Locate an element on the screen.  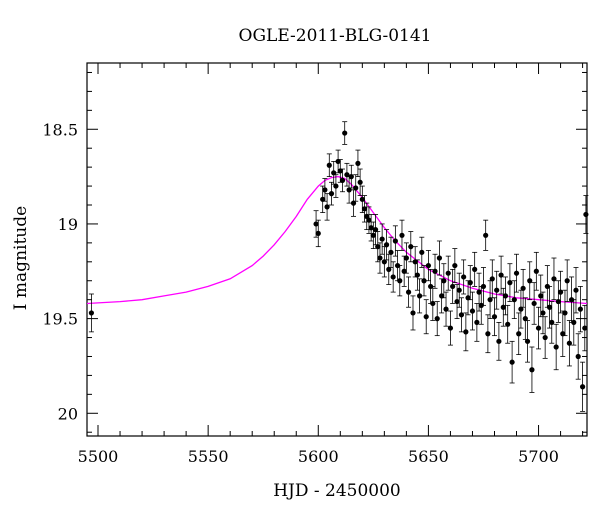
y-tick-label: 20 is located at coordinates (68, 413).